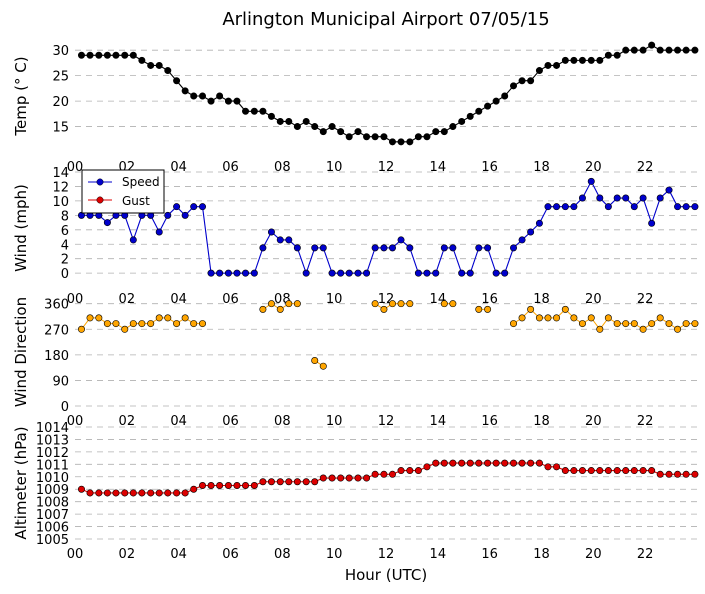 The height and width of the screenshot is (594, 705). I want to click on x-tick-label: 18, so click(541, 554).